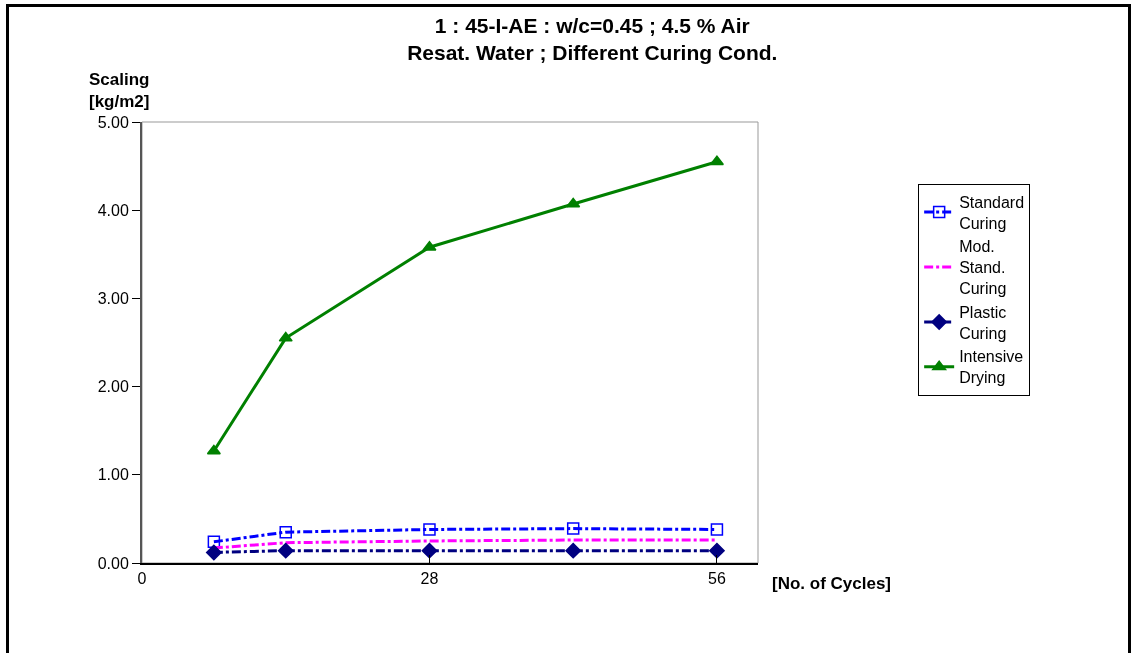  What do you see at coordinates (592, 38) in the screenshot?
I see `chart-title: 1 : 45-I-AE : w/c=0.45 ; 4.5 % Air Resat. Water ; Different Curing Cond.` at bounding box center [592, 38].